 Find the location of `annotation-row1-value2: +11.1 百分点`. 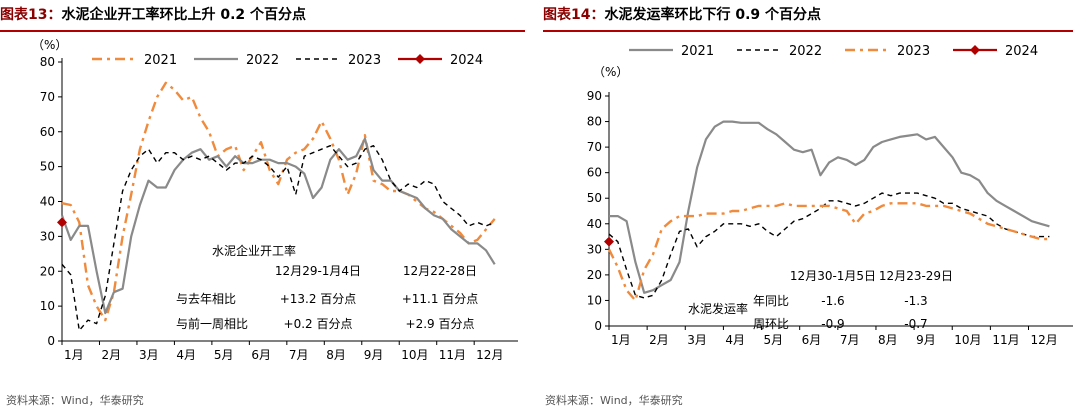

annotation-row1-value2: +11.1 百分点 is located at coordinates (440, 299).